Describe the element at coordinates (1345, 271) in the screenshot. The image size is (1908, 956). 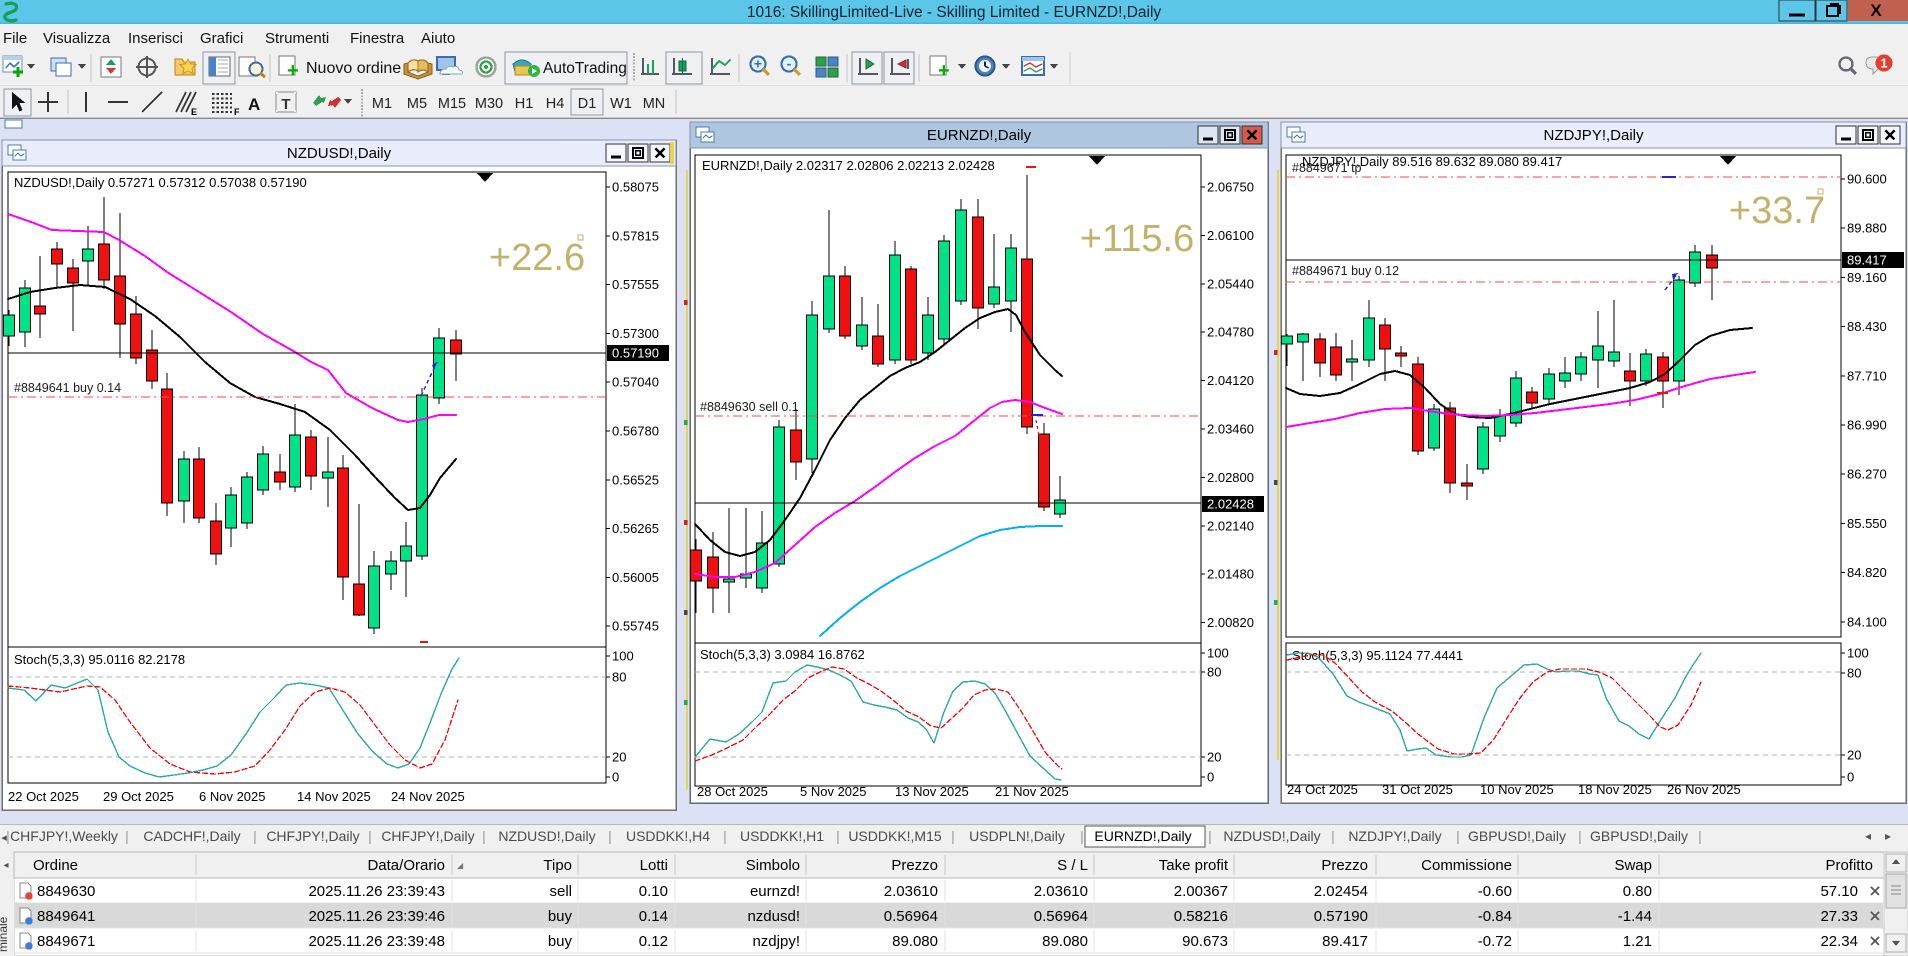
I see `svg-text: #8849671 buy 0.12` at that location.